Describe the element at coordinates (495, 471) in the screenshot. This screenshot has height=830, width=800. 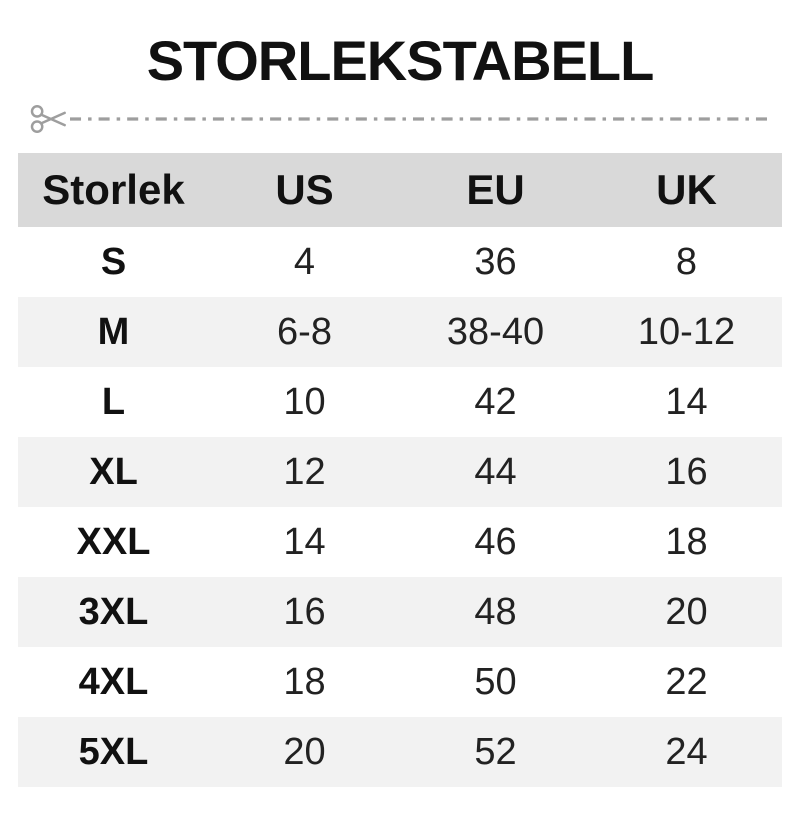
I see `eu-cell: 44` at that location.